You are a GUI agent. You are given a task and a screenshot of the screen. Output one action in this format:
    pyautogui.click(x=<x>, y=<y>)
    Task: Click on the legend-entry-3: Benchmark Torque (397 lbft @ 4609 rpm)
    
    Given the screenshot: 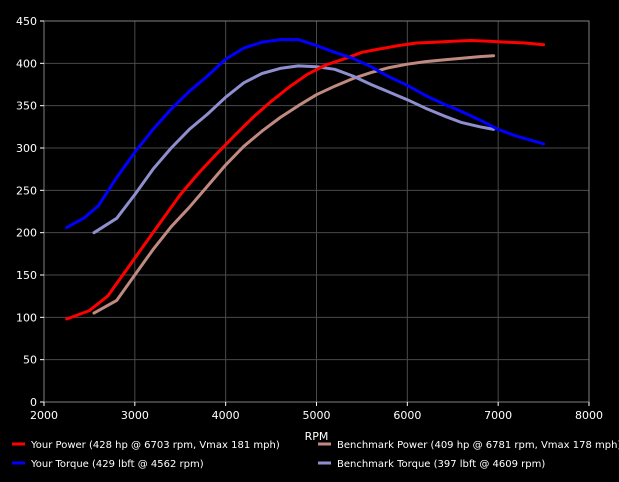 What is the action you would take?
    pyautogui.click(x=441, y=464)
    